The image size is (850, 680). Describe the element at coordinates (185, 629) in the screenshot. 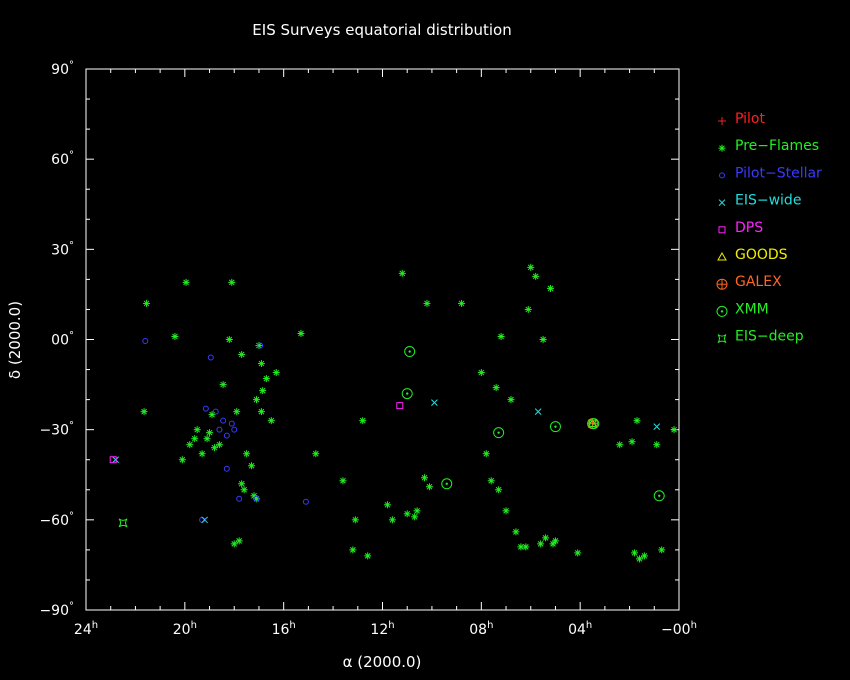

I see `x-tick-label: 20h` at that location.